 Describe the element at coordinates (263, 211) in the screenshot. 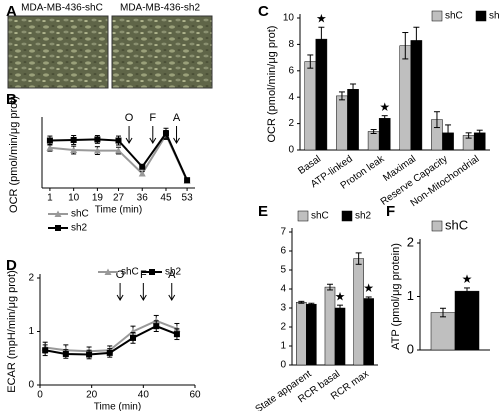

I see `panel-letter: E` at that location.